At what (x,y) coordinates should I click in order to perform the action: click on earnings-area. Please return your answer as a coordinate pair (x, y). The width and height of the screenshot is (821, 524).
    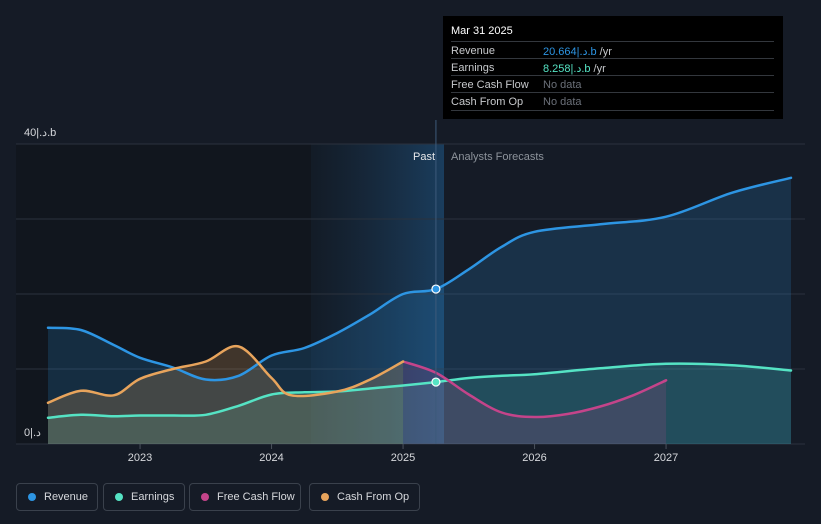
    Looking at the image, I should click on (419, 403).